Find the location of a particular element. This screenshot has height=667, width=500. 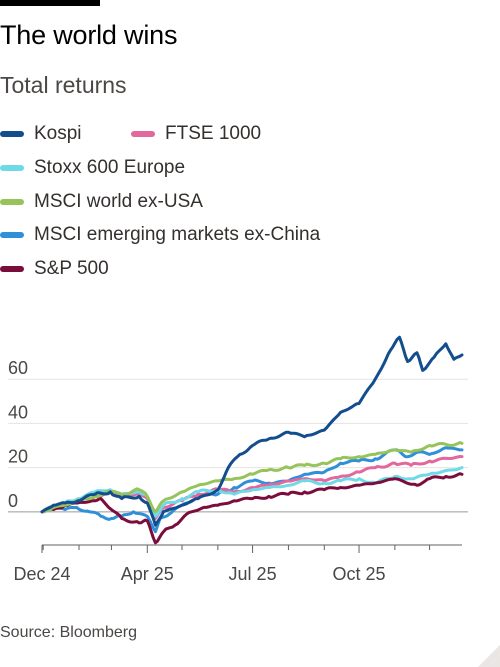

x-tick-label-2: Jul 25 is located at coordinates (253, 574).